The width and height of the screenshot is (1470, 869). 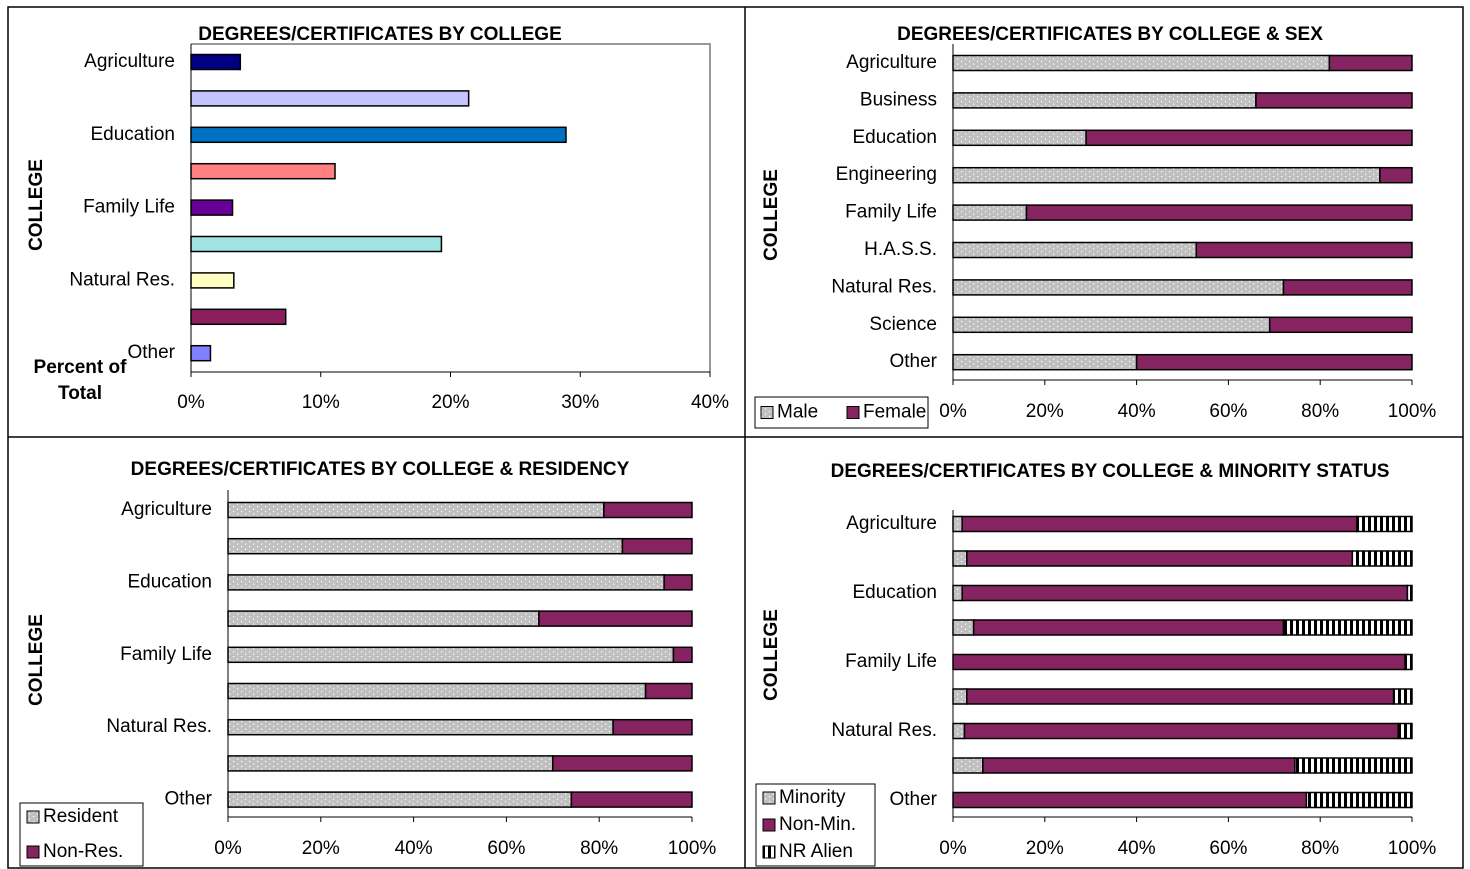 I want to click on legend-label: Female, so click(x=894, y=412).